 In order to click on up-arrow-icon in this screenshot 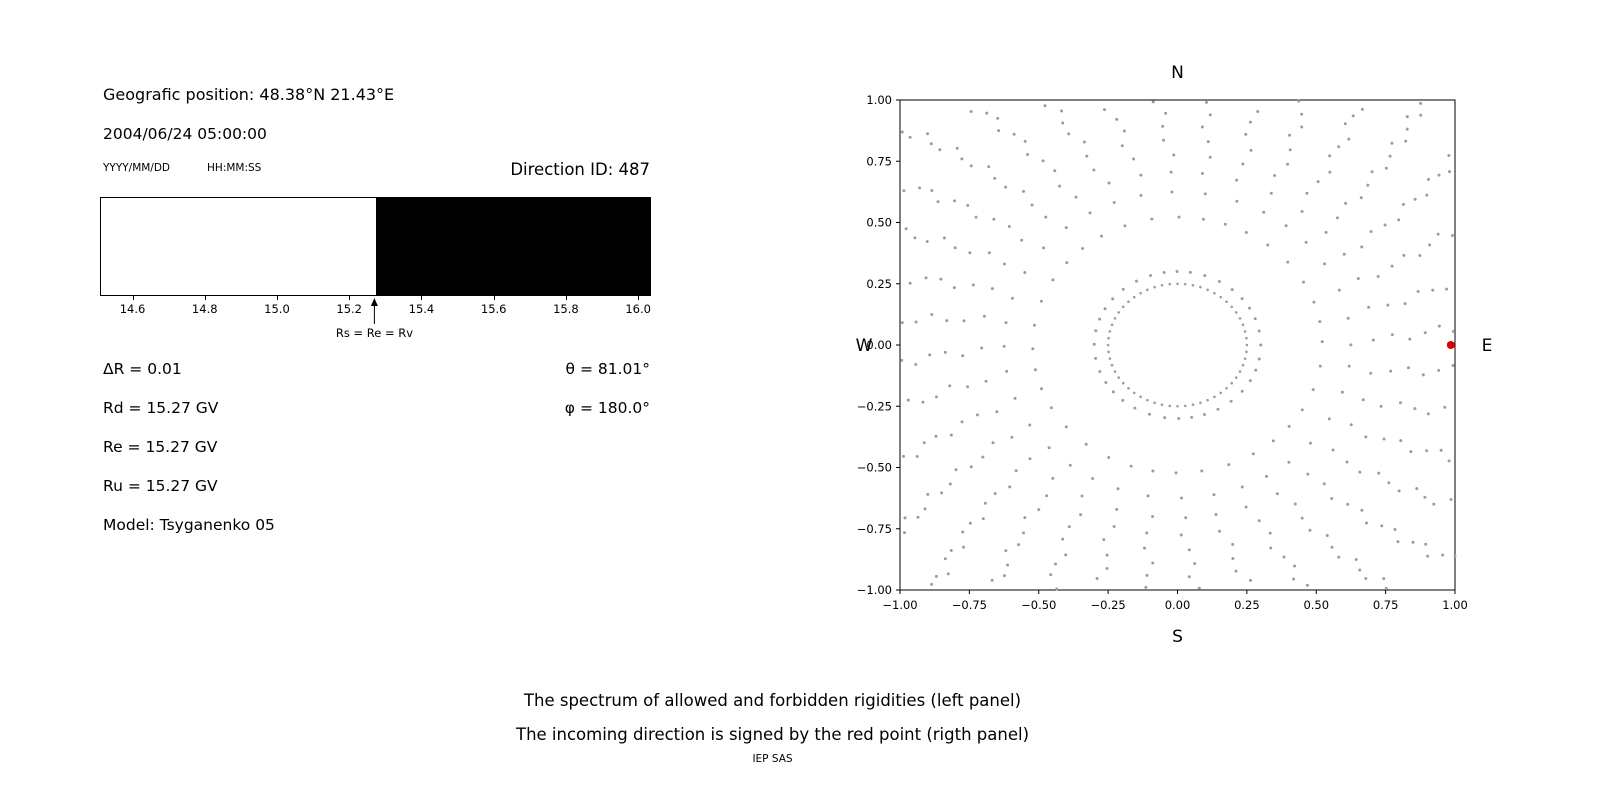, I will do `click(374, 311)`.